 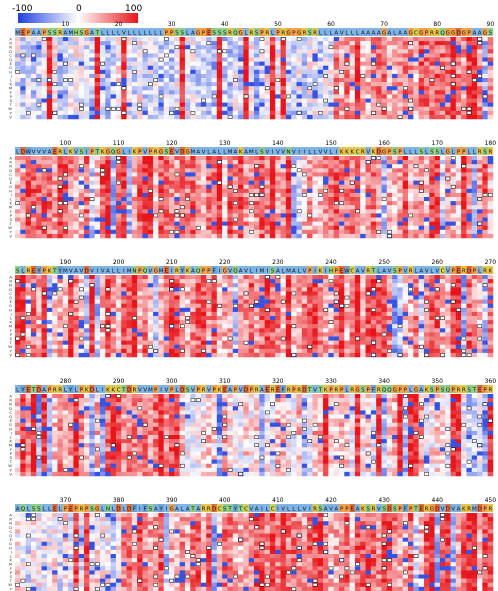 I want to click on wild-type-marker, so click(x=485, y=195).